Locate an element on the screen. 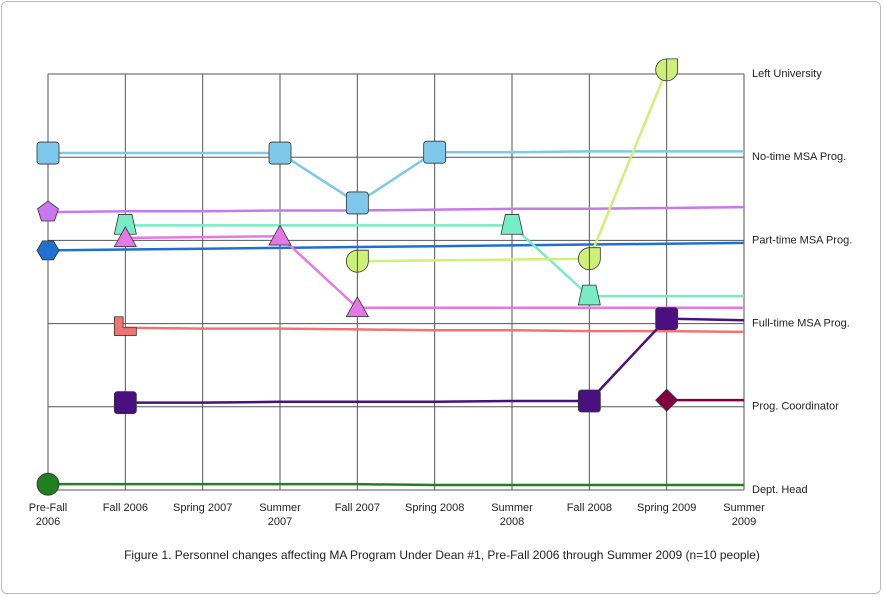  x-tick-label: Spring 2008 is located at coordinates (434, 508).